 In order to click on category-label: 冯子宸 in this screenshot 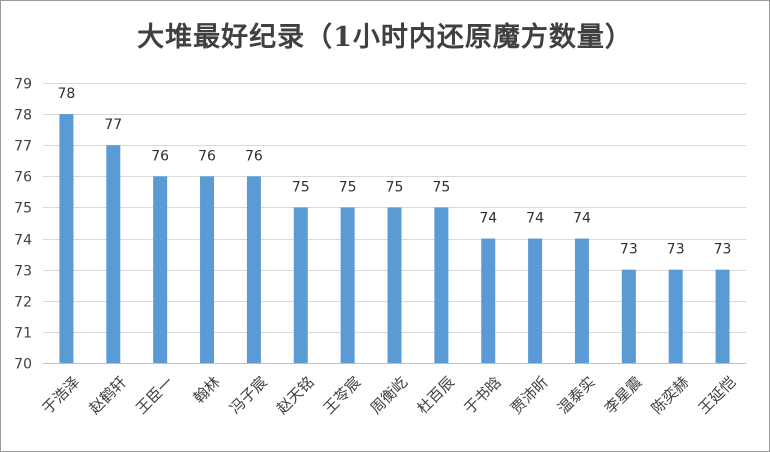, I will do `click(248, 395)`.